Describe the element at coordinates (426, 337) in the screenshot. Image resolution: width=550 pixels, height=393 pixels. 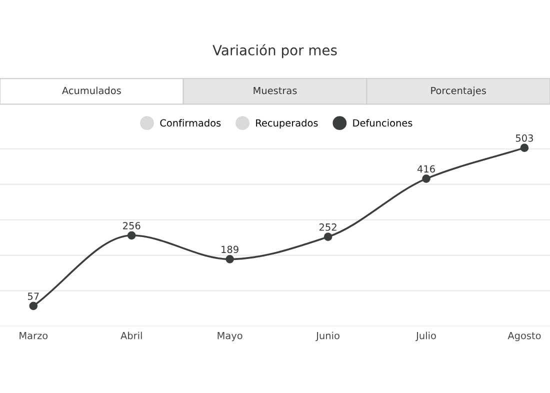
I see `x-tick-label: Julio` at that location.